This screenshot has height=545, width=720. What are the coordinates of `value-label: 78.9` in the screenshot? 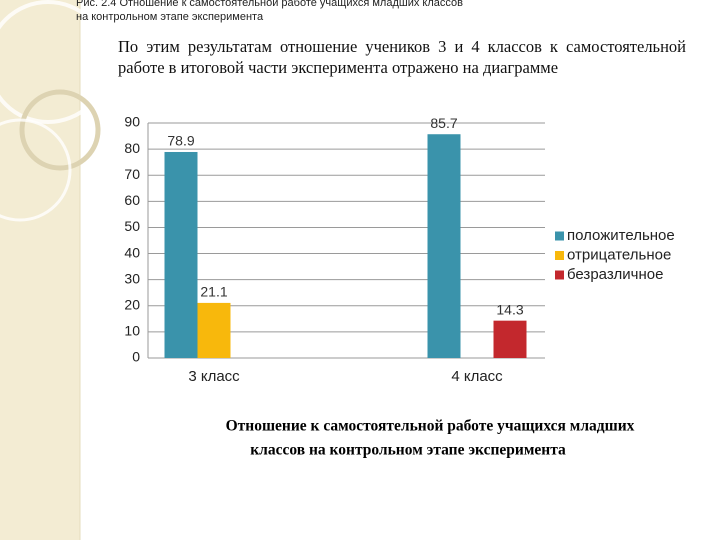 It's located at (180, 141).